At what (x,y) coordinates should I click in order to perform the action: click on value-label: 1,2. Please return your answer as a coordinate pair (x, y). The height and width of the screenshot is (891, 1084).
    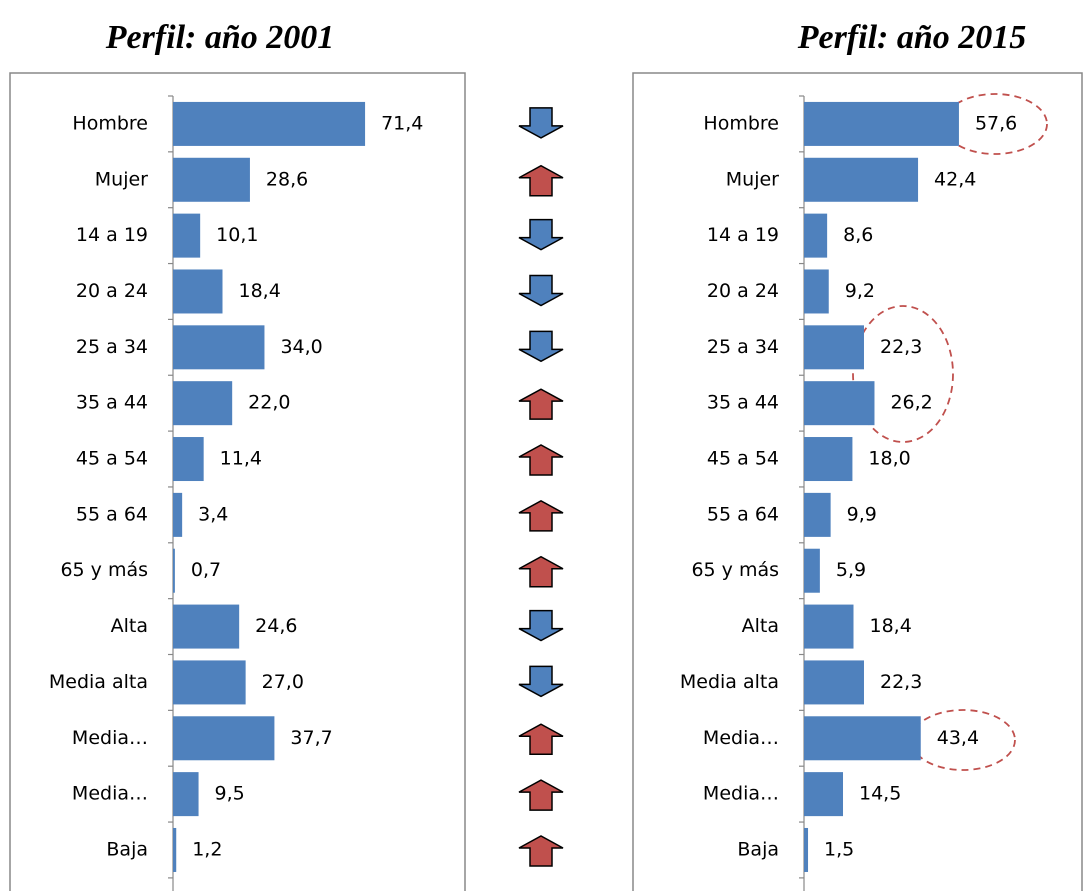
    Looking at the image, I should click on (207, 849).